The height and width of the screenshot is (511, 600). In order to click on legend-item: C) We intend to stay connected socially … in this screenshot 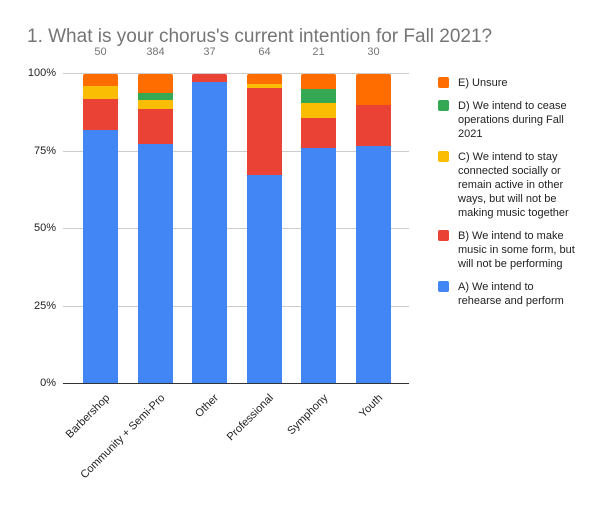, I will do `click(518, 185)`.